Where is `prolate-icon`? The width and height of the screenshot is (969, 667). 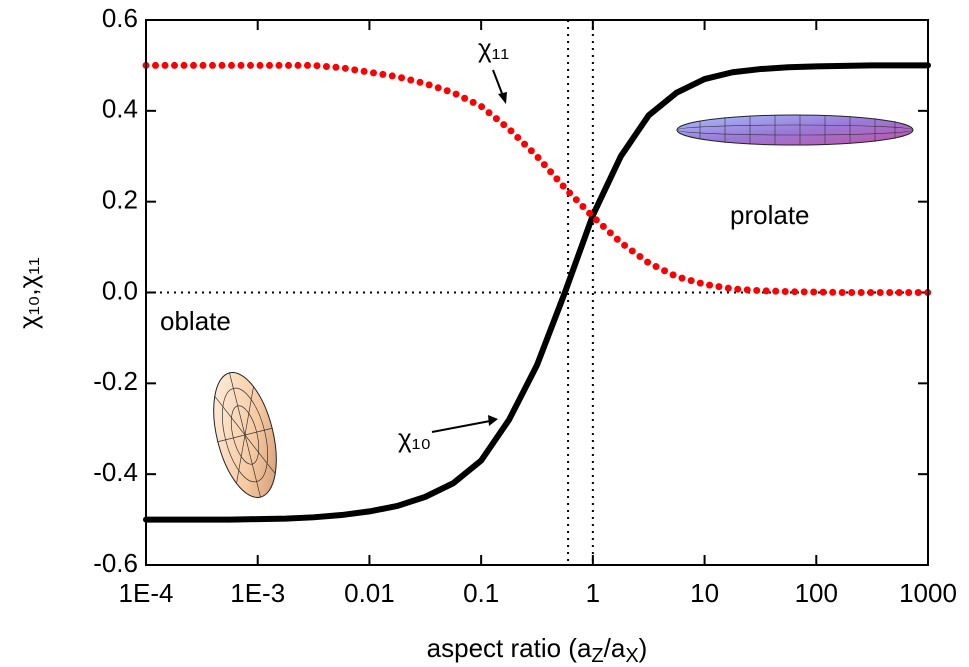 prolate-icon is located at coordinates (795, 130).